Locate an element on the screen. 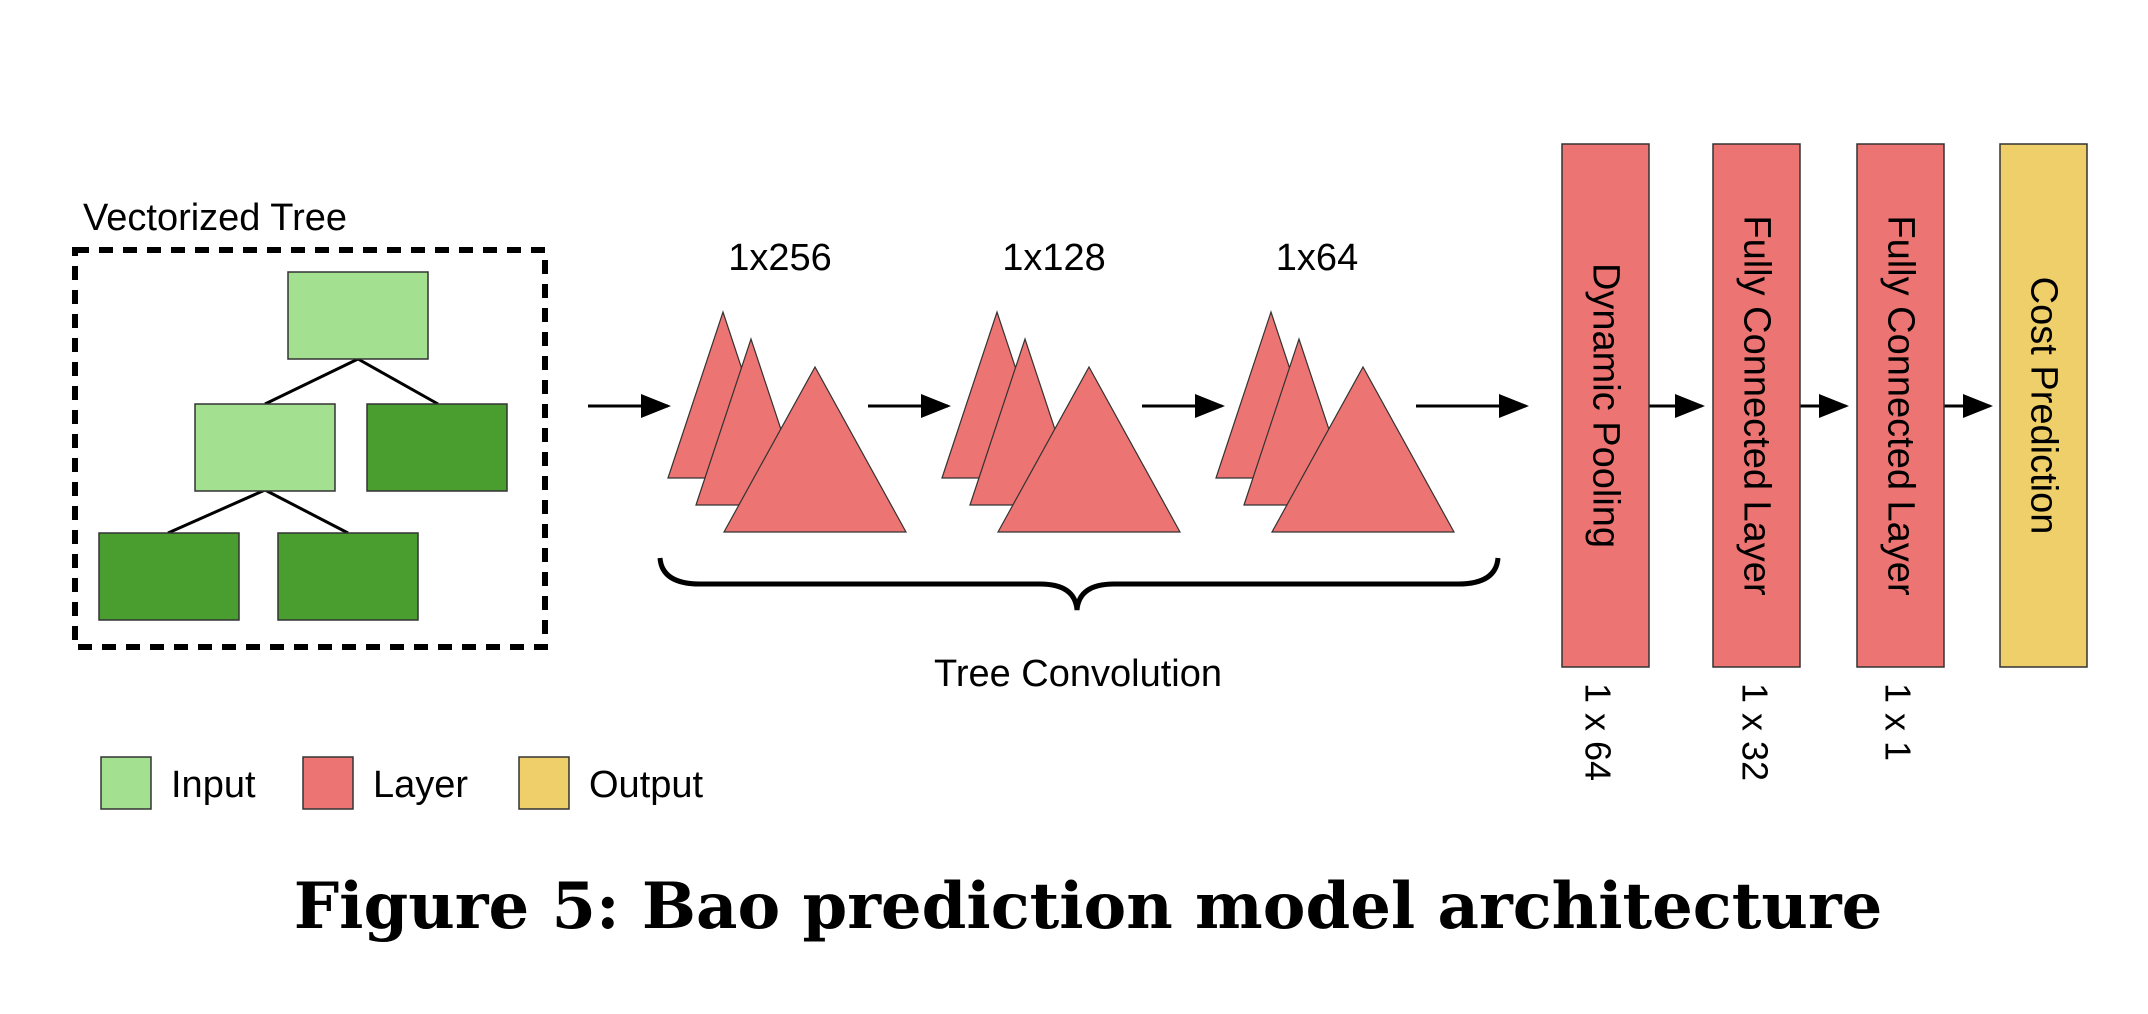 The height and width of the screenshot is (1014, 2148). layer-fully-connected-1: Fully Connected Layer 1 x 32 is located at coordinates (1756, 462).